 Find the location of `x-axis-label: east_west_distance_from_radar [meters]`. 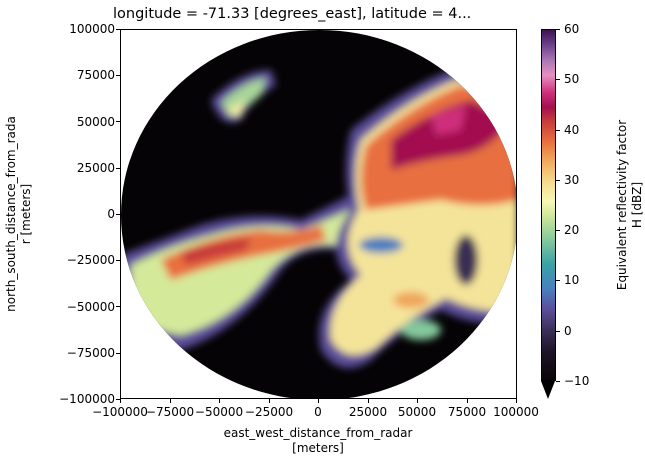

x-axis-label: east_west_distance_from_radar [meters] is located at coordinates (318, 441).